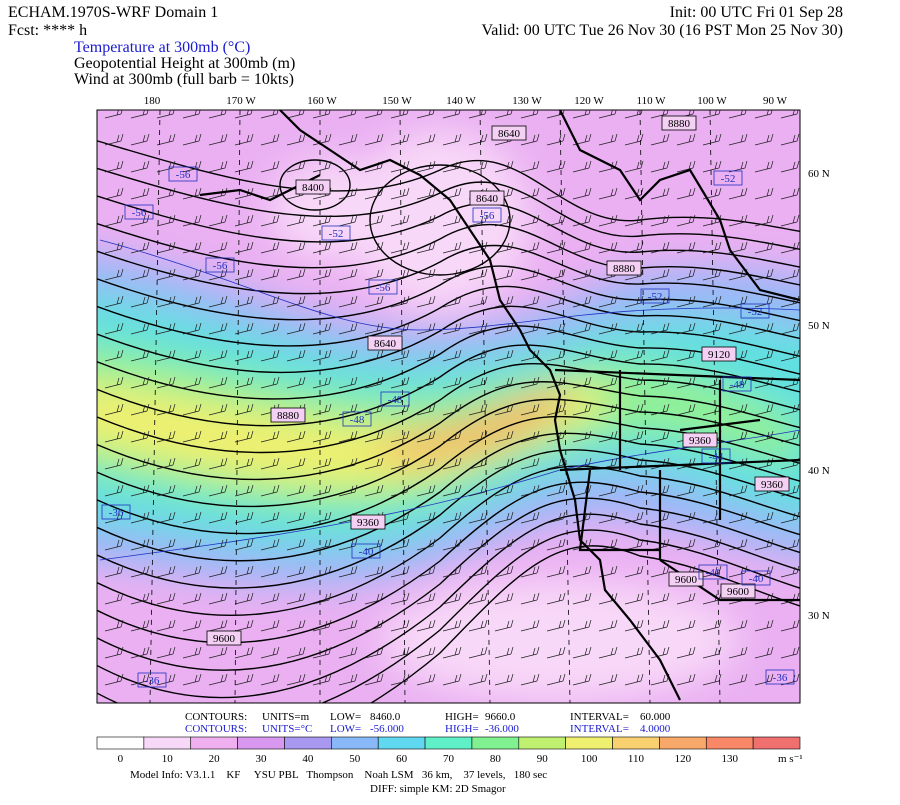  What do you see at coordinates (790, 759) in the screenshot?
I see `colorbar-units: m s⁻¹` at bounding box center [790, 759].